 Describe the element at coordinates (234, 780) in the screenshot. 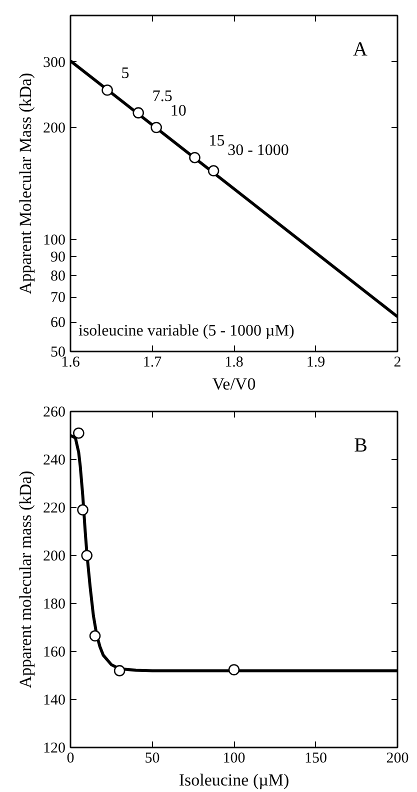

I see `x-axis-title: Isoleucine (µM)` at that location.